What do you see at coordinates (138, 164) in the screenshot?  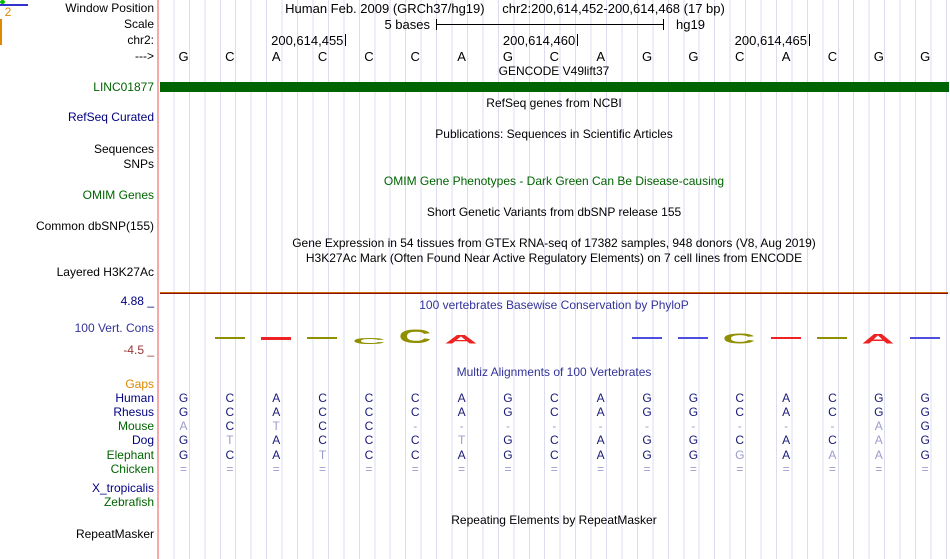 I see `snps-label: SNPs` at bounding box center [138, 164].